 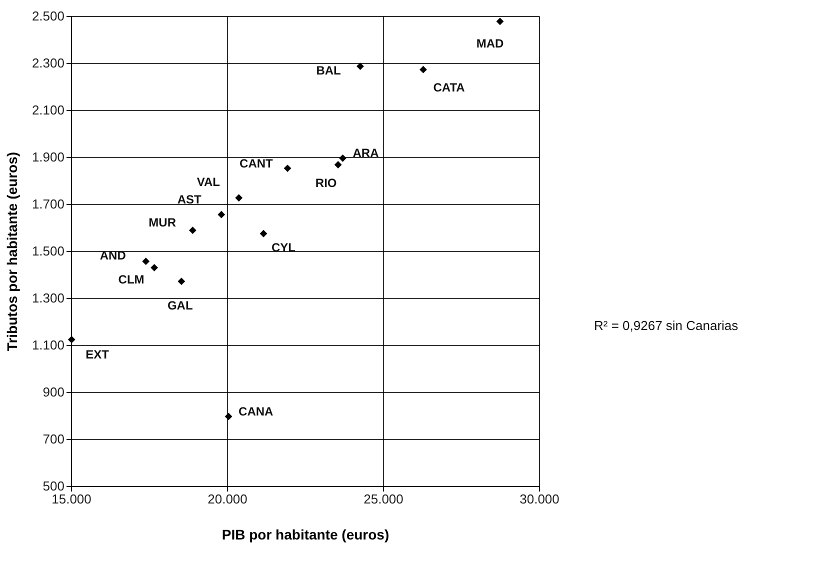 I want to click on annotation: RIO, so click(x=326, y=183).